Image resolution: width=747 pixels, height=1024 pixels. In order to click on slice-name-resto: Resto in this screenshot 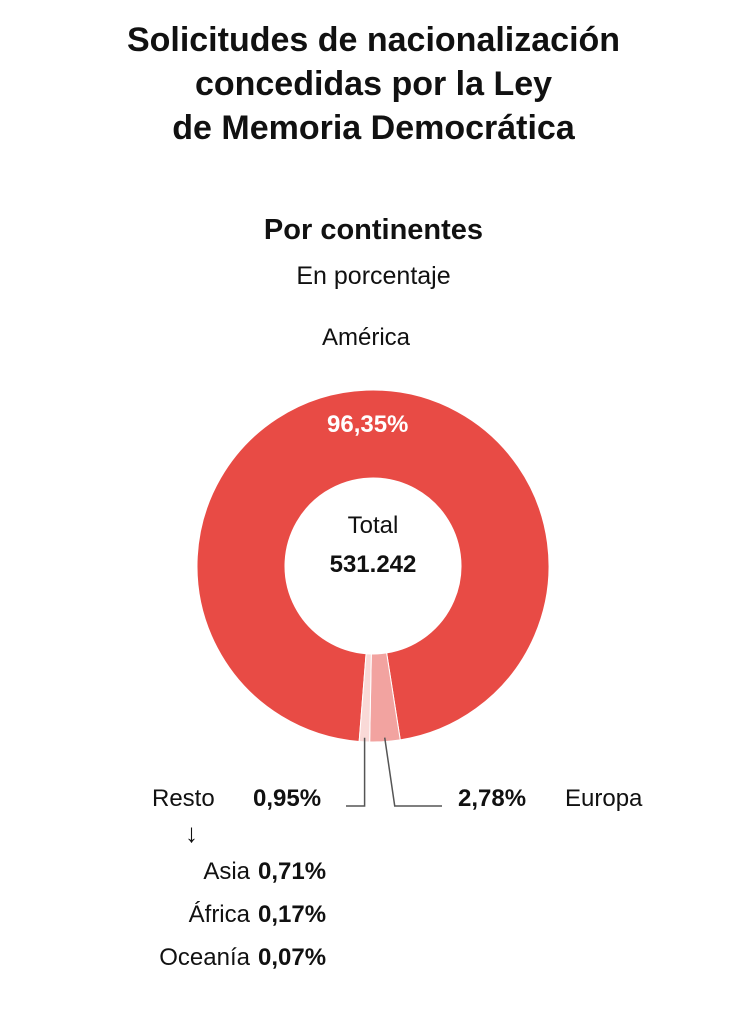, I will do `click(183, 798)`.